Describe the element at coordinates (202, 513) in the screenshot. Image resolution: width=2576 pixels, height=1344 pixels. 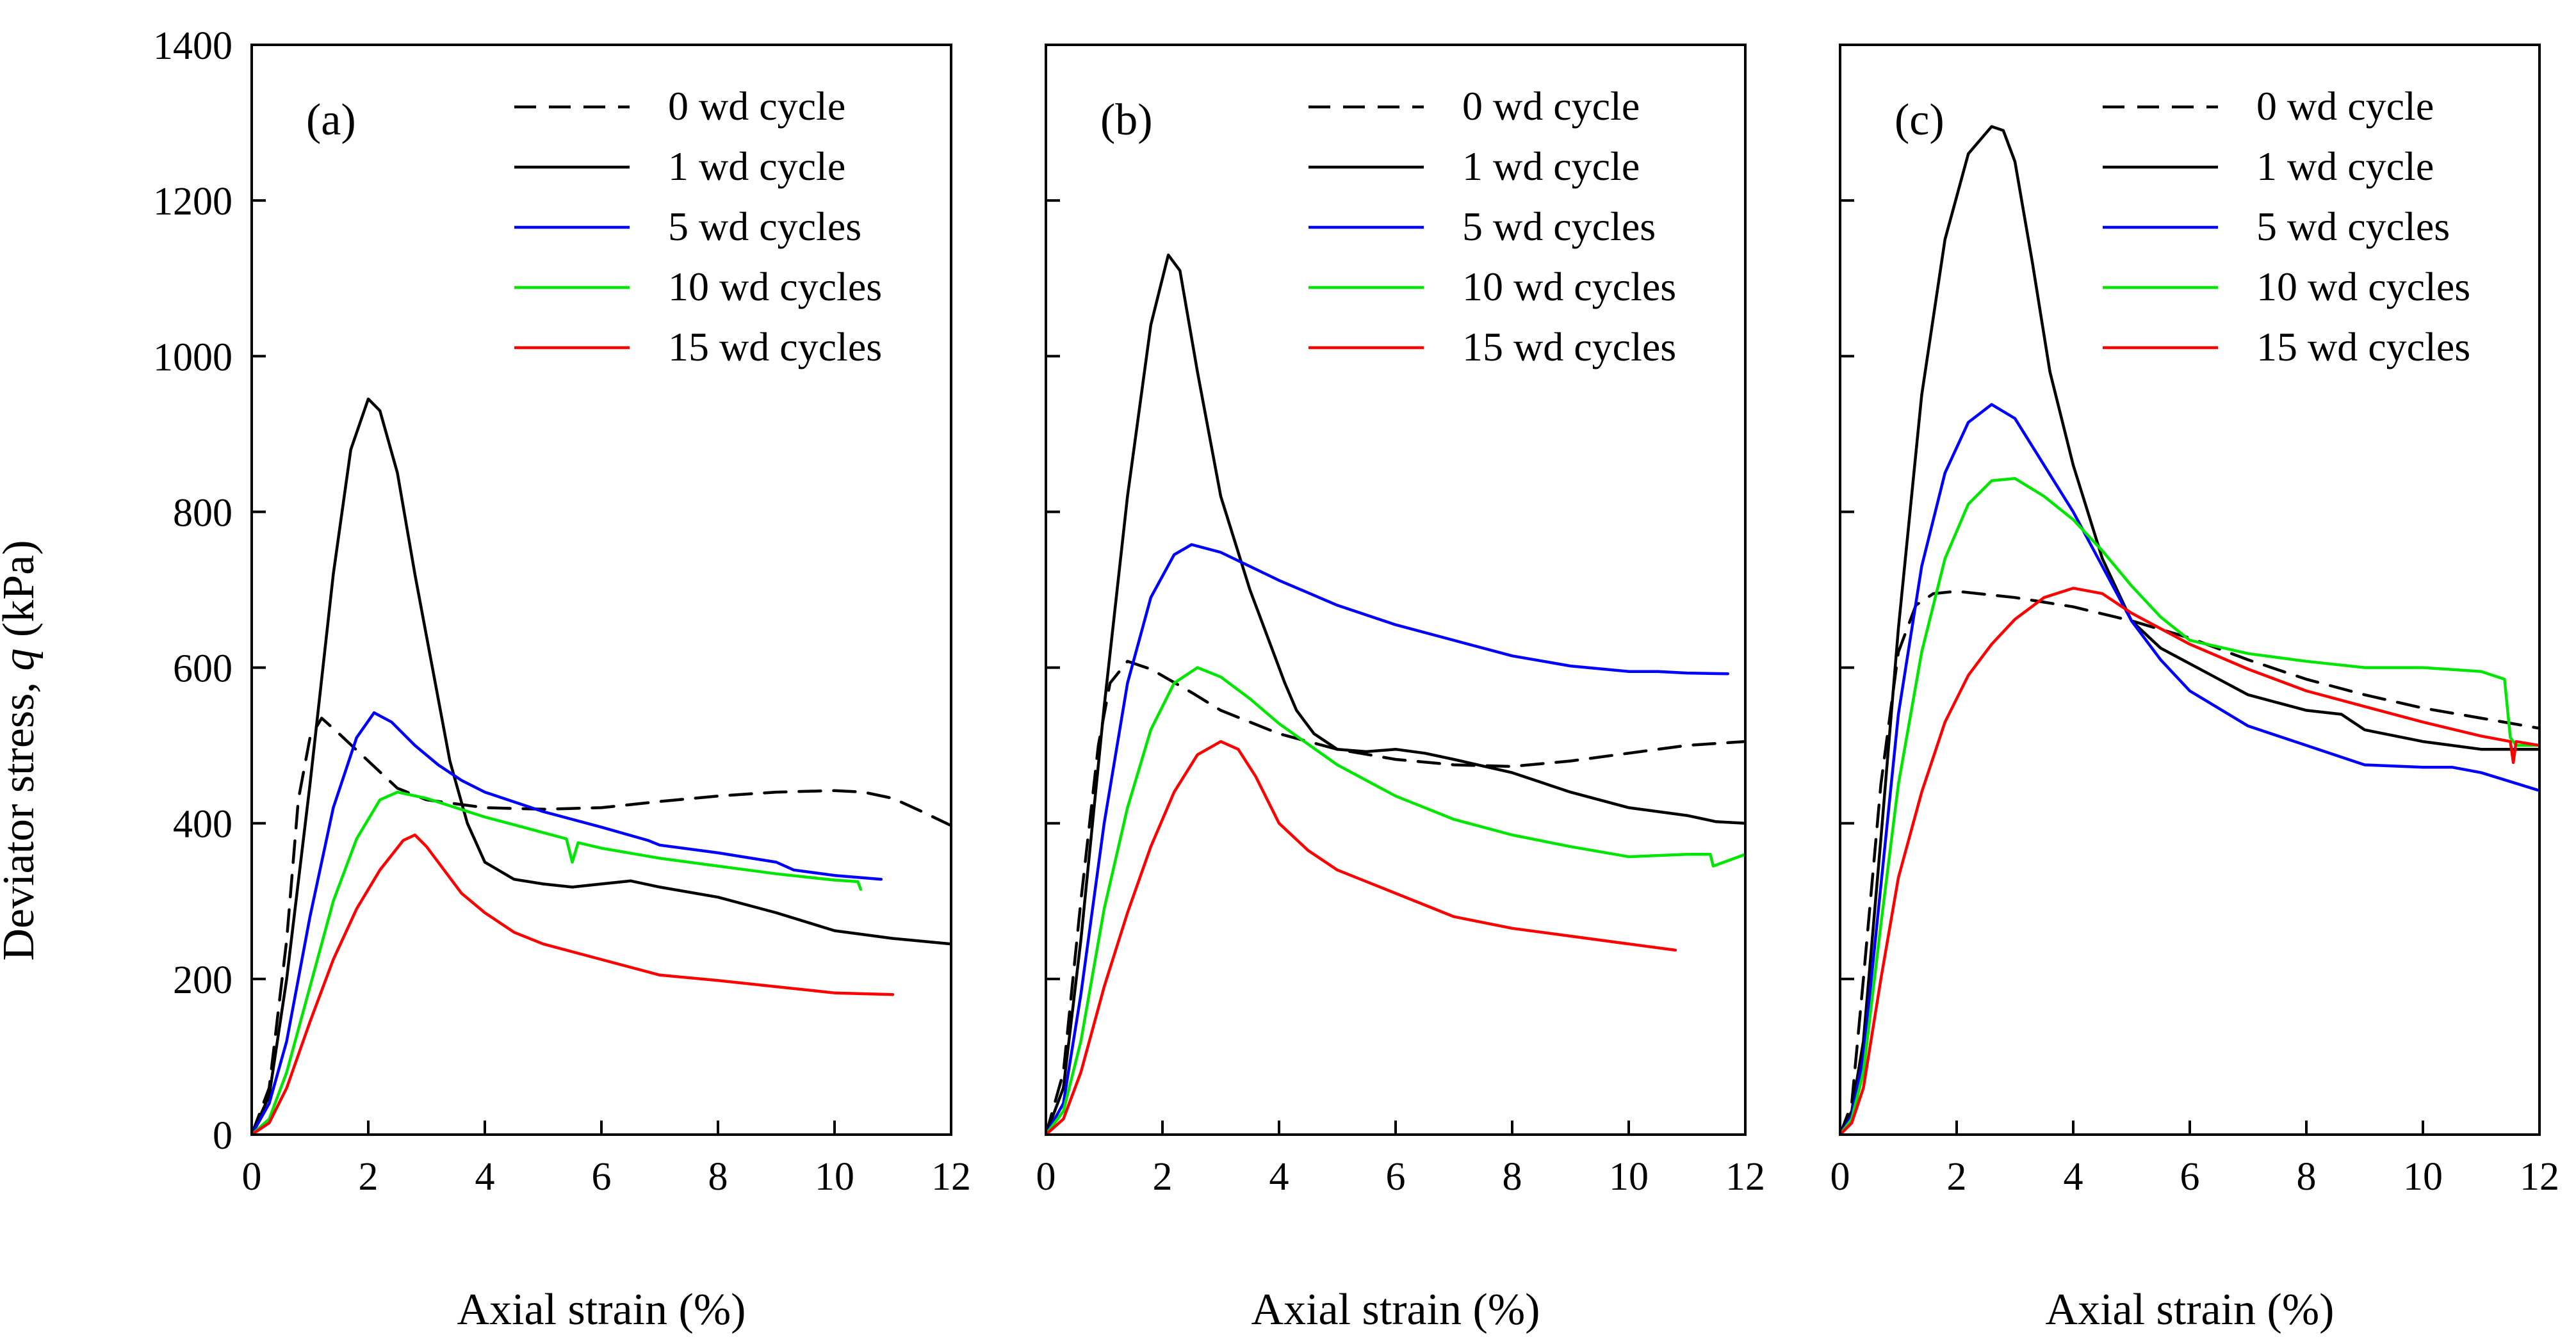
I see `y-tick-label: 800` at that location.